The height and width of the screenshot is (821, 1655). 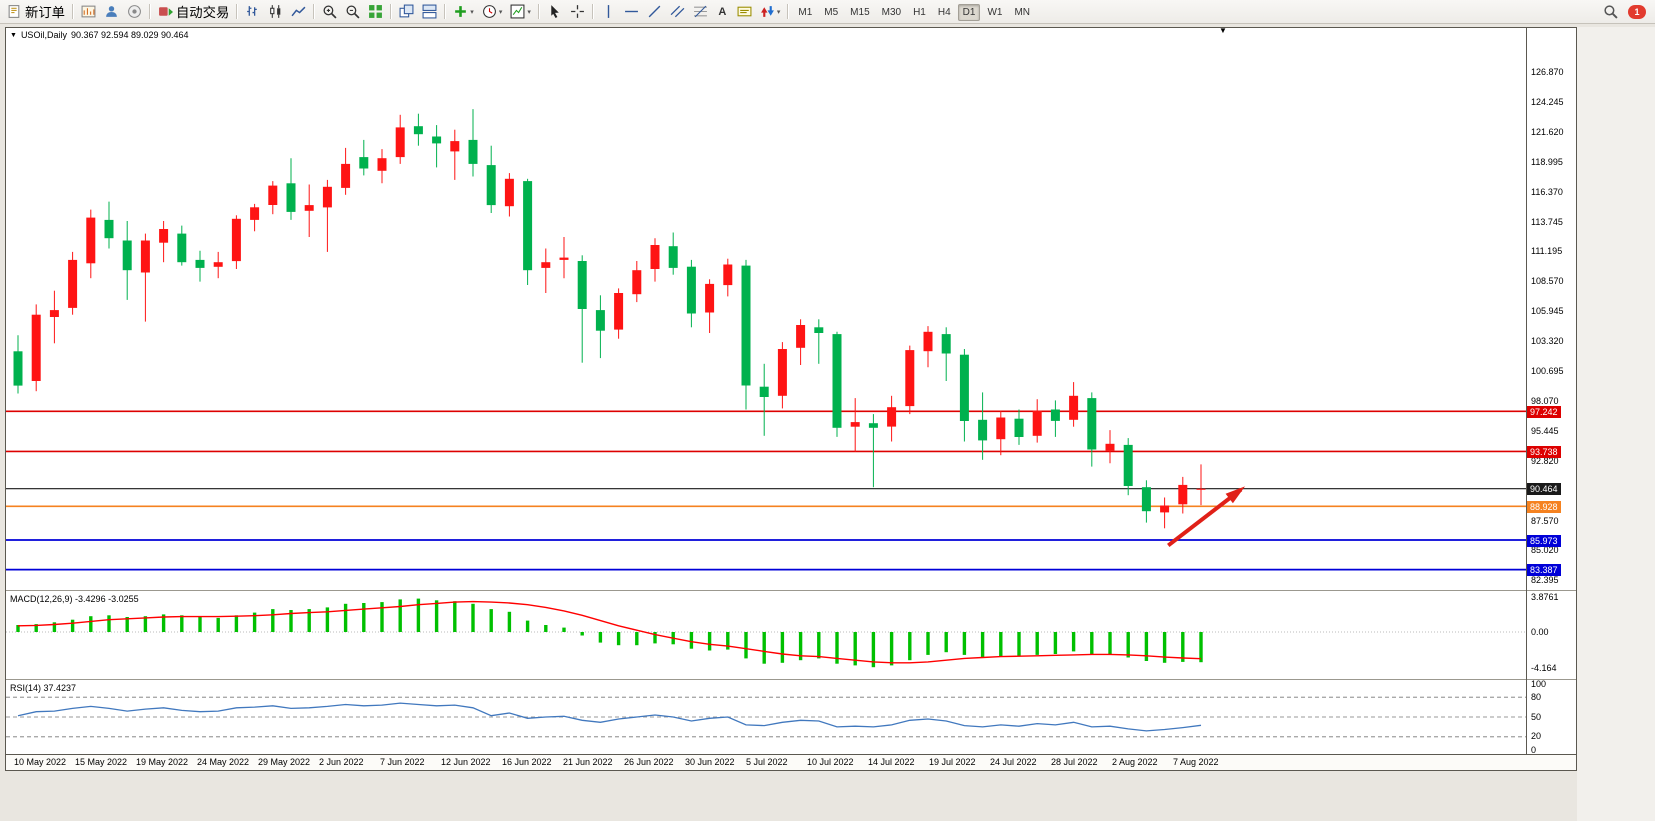 What do you see at coordinates (402, 762) in the screenshot?
I see `date-axis-label: 7 Jun 2022` at bounding box center [402, 762].